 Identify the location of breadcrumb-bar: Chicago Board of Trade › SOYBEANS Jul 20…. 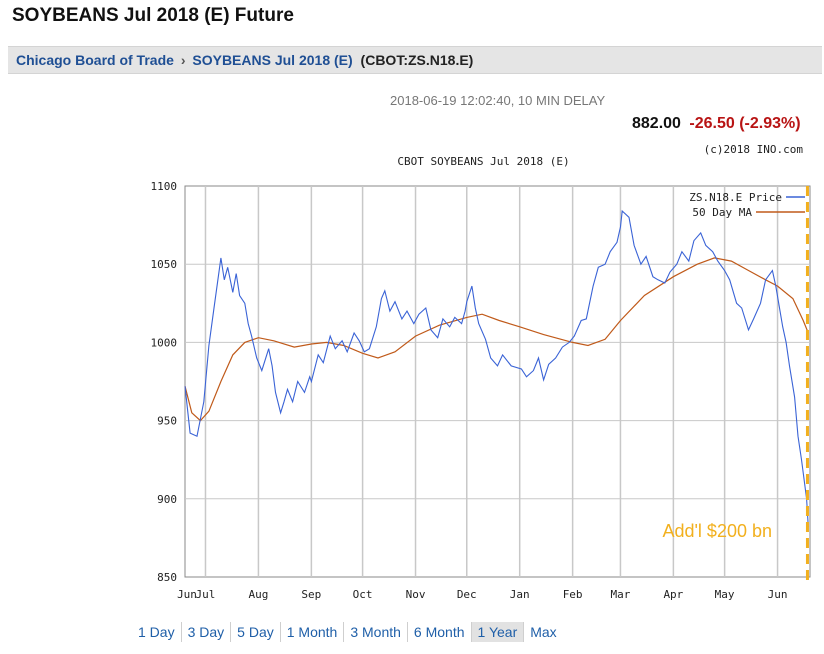
(415, 60).